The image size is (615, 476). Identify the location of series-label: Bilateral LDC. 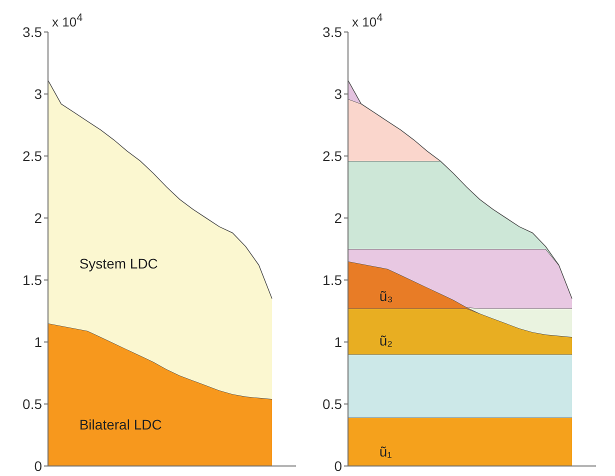
(120, 424).